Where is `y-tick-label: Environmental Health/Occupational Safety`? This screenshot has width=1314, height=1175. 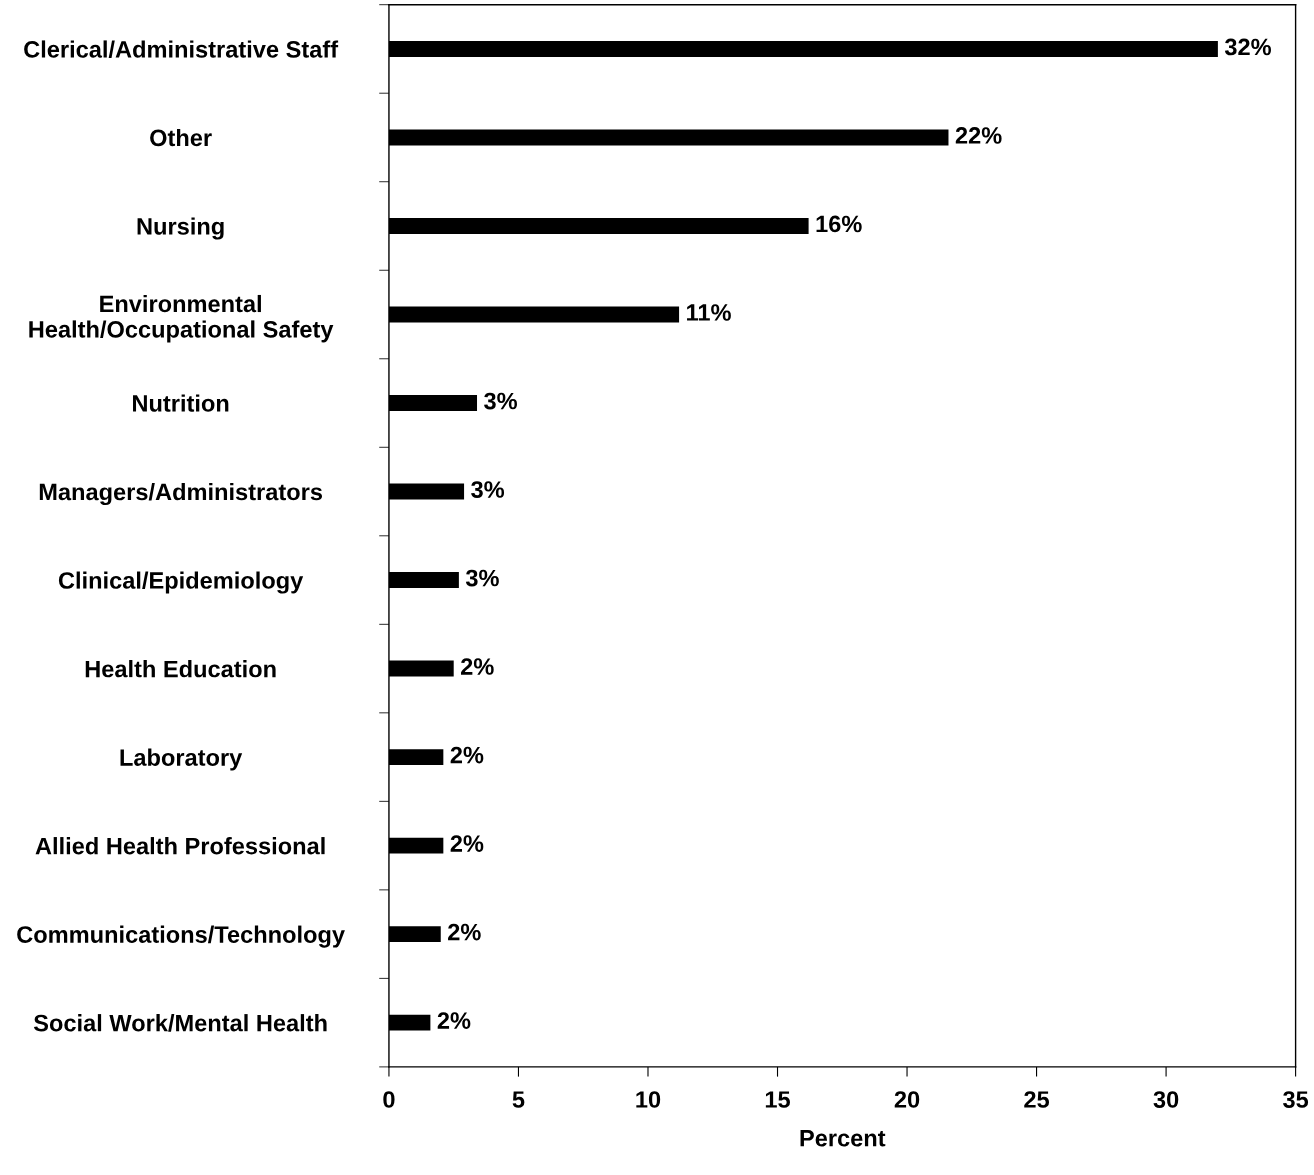 y-tick-label: Environmental Health/Occupational Safety is located at coordinates (181, 318).